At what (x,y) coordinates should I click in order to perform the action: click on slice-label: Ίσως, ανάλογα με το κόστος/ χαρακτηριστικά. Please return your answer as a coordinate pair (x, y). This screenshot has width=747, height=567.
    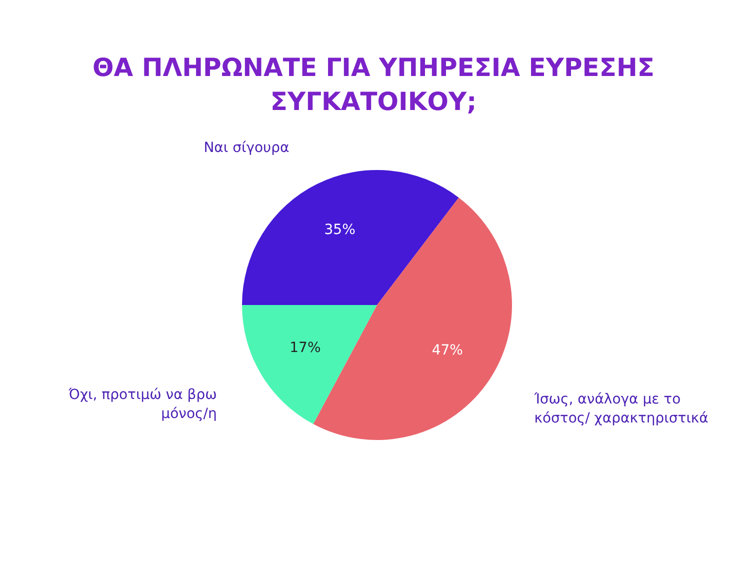
    Looking at the image, I should click on (620, 409).